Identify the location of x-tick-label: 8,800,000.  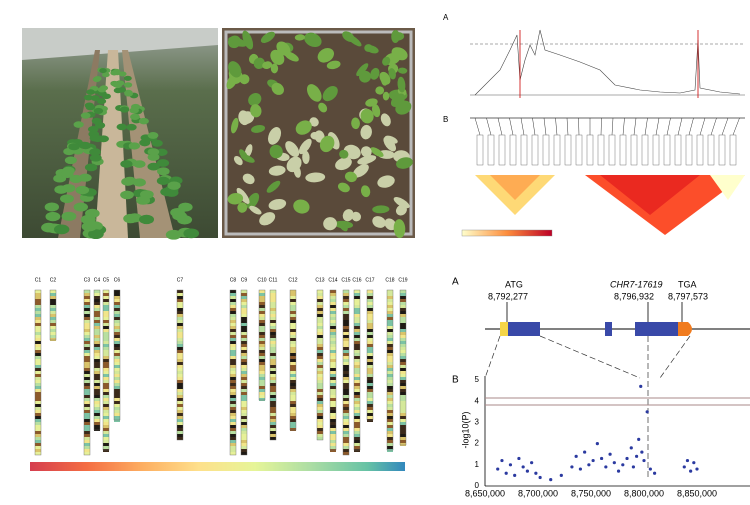
(644, 493).